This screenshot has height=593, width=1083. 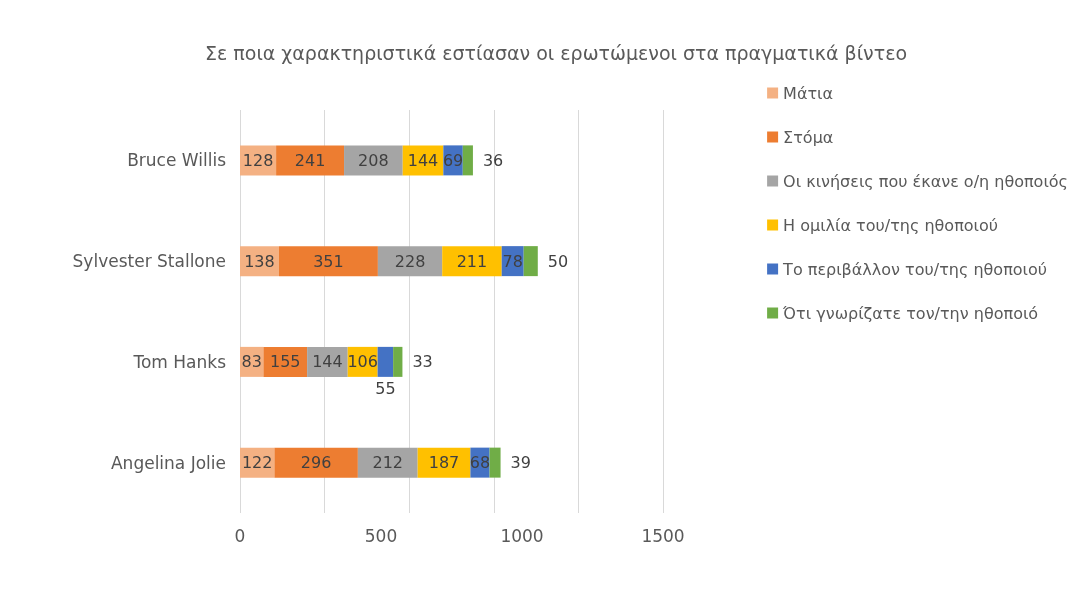 I want to click on y-tick-label: Bruce Willis, so click(x=177, y=160).